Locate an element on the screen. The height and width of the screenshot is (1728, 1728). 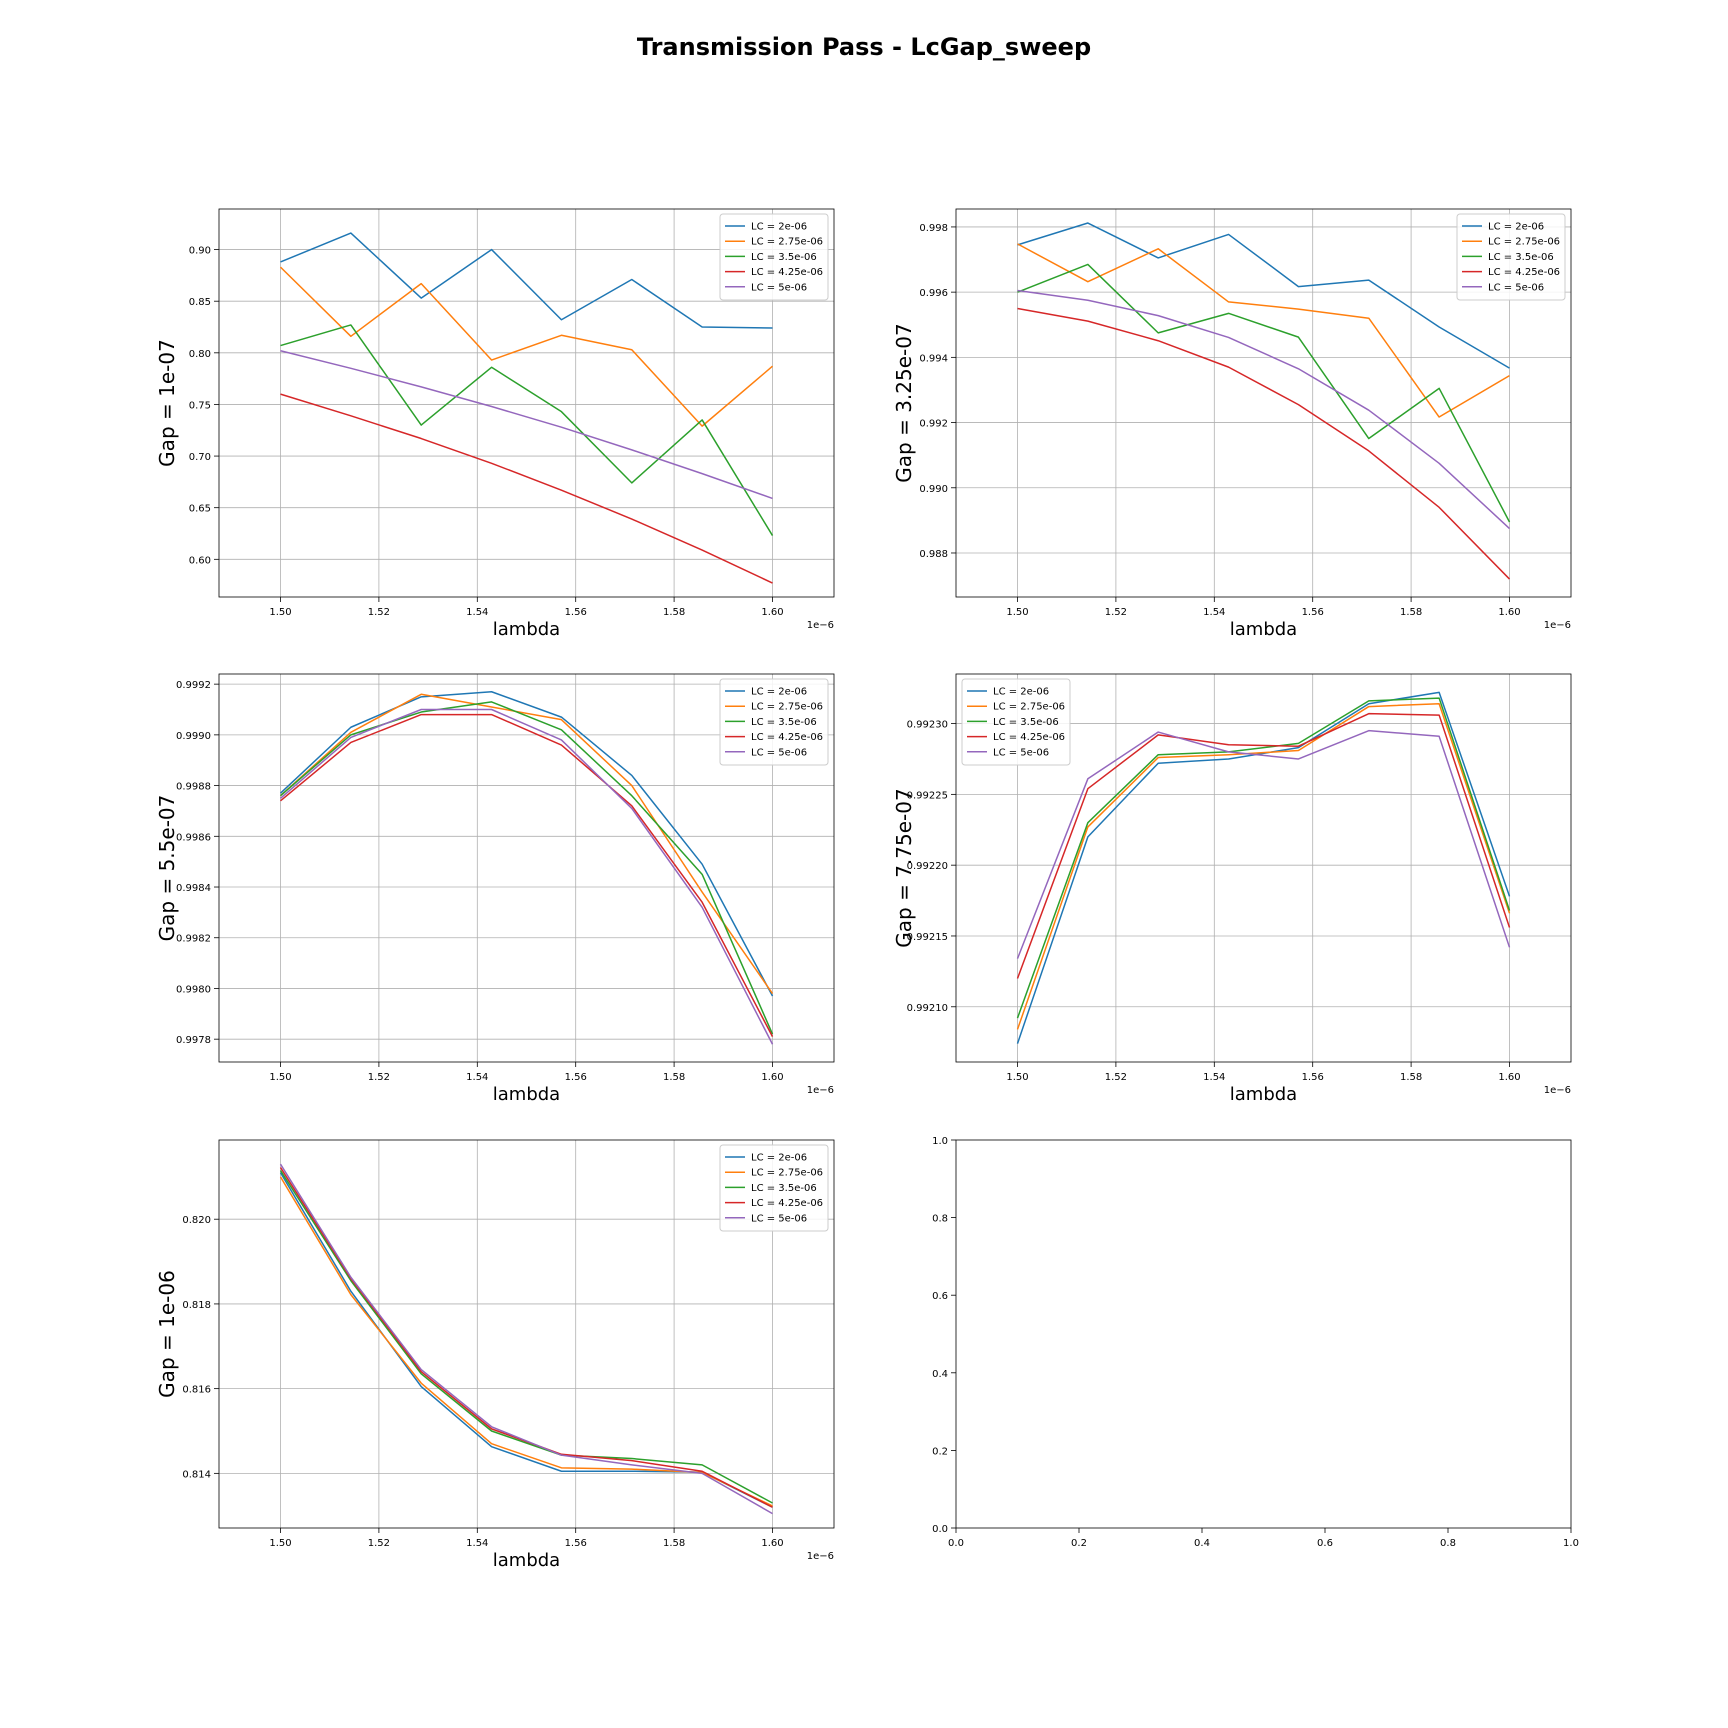
y-axis-label: Gap = 1e-06 is located at coordinates (167, 1334).